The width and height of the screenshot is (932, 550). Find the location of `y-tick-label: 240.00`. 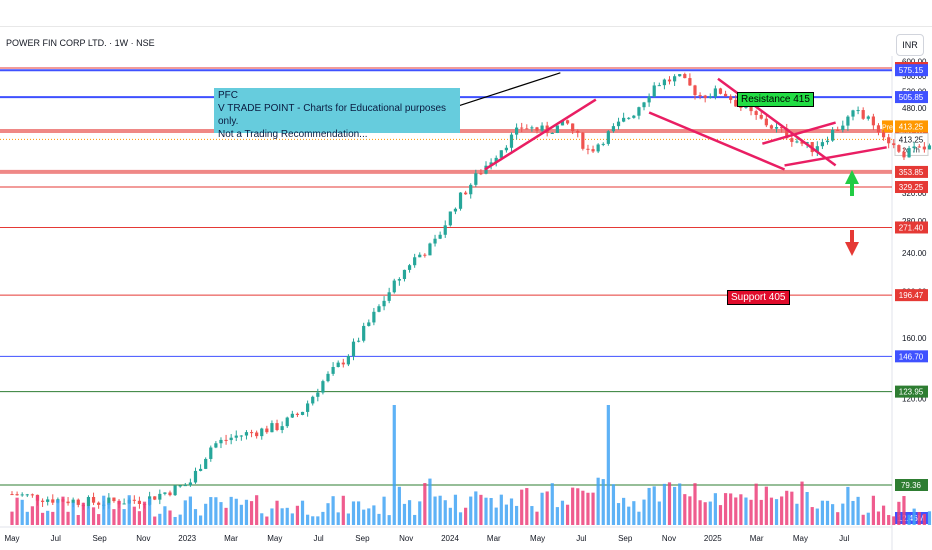

y-tick-label: 240.00 is located at coordinates (914, 253).